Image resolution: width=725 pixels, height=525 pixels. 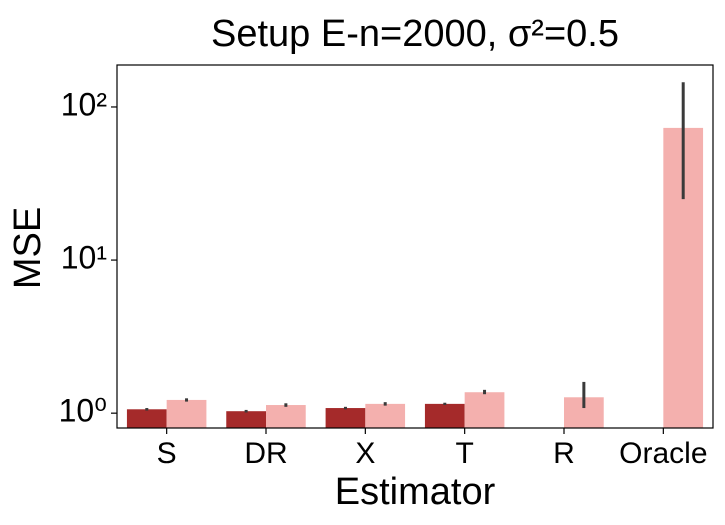 What do you see at coordinates (415, 492) in the screenshot?
I see `x-axis-label: Estimator` at bounding box center [415, 492].